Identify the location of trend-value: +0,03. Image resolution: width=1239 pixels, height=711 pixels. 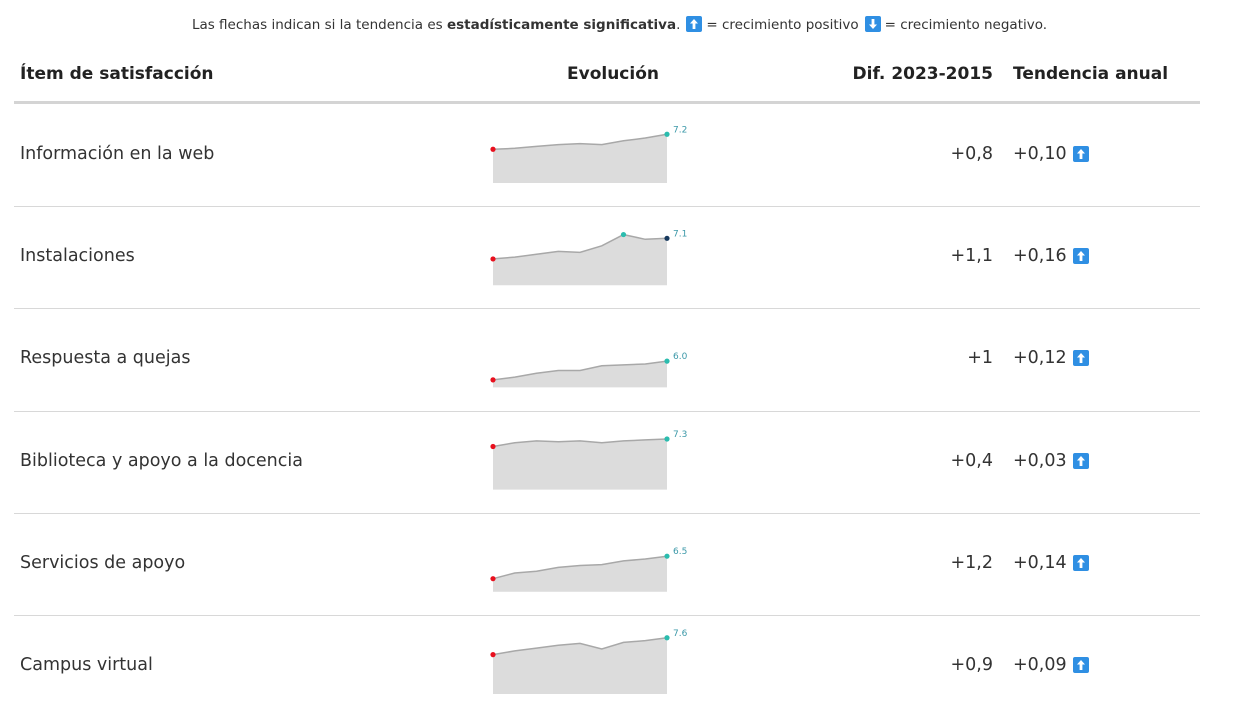
(1040, 460).